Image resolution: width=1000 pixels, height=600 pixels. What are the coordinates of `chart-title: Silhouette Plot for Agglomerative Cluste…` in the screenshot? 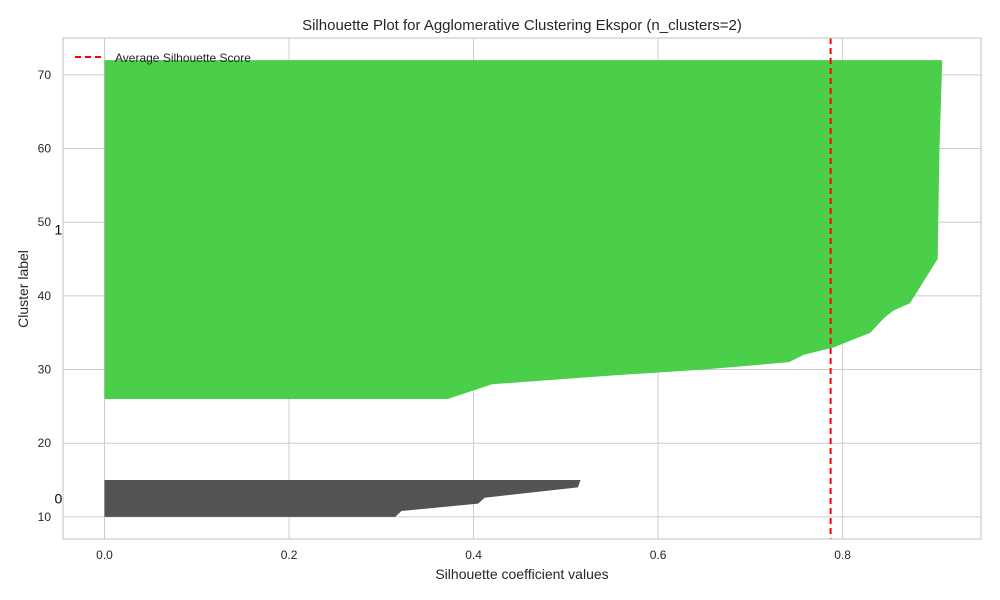 It's located at (522, 25).